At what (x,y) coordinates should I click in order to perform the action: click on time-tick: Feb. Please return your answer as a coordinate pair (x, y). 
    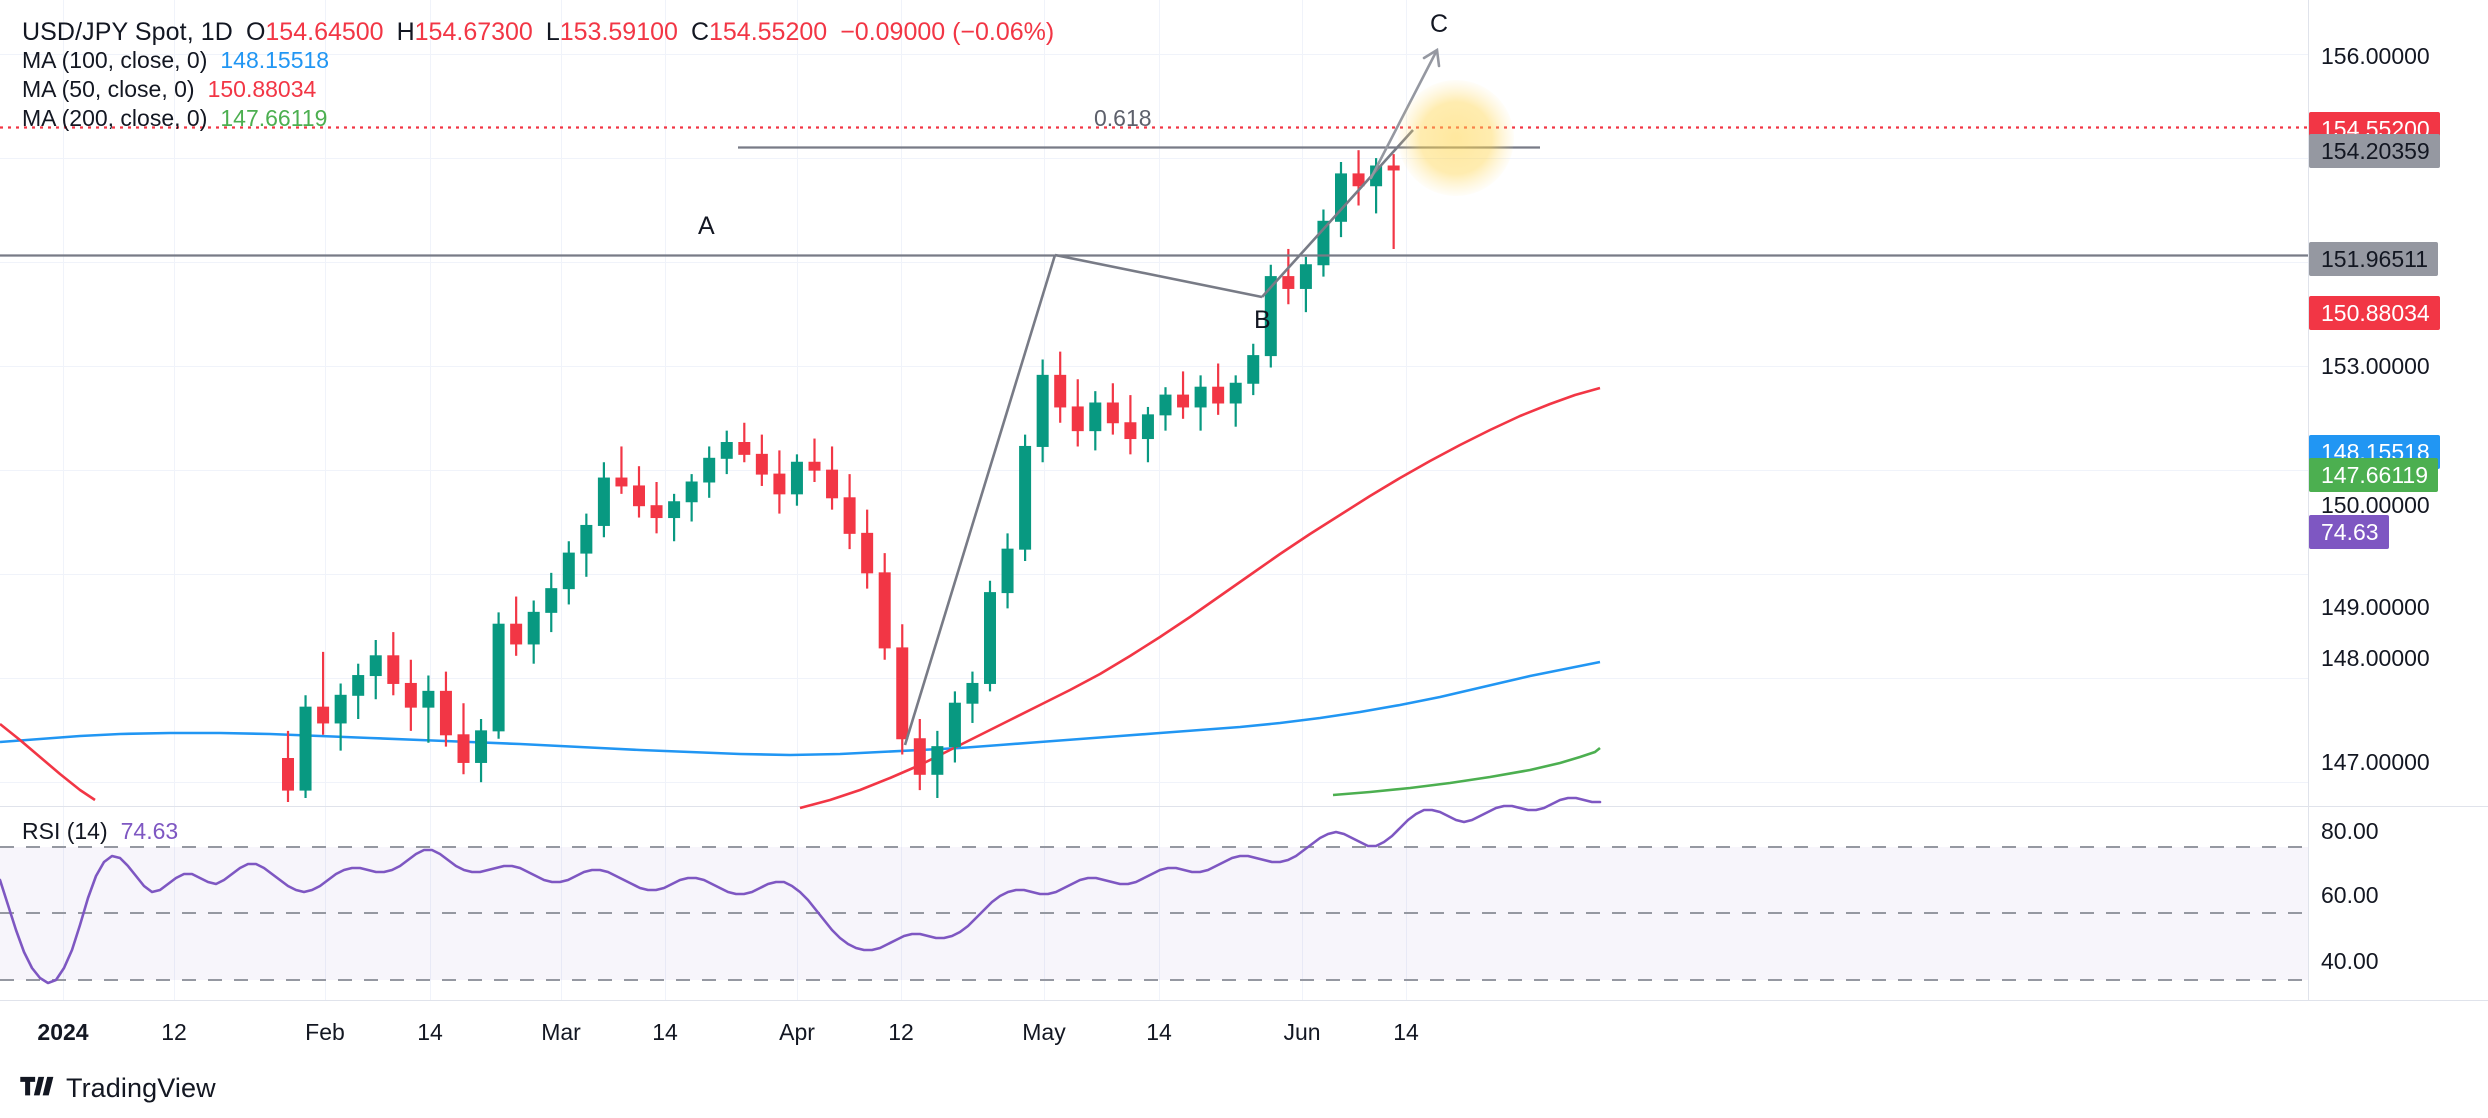
    Looking at the image, I should click on (325, 1032).